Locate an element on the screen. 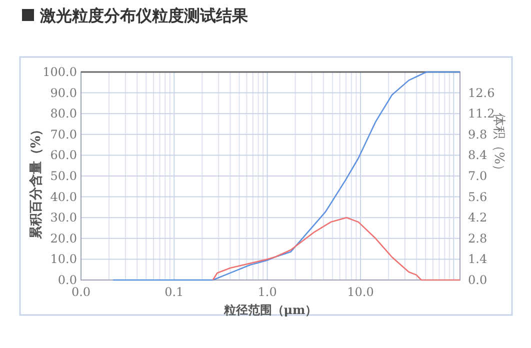 The image size is (531, 348). y-tick-label: 30.0 is located at coordinates (63, 217).